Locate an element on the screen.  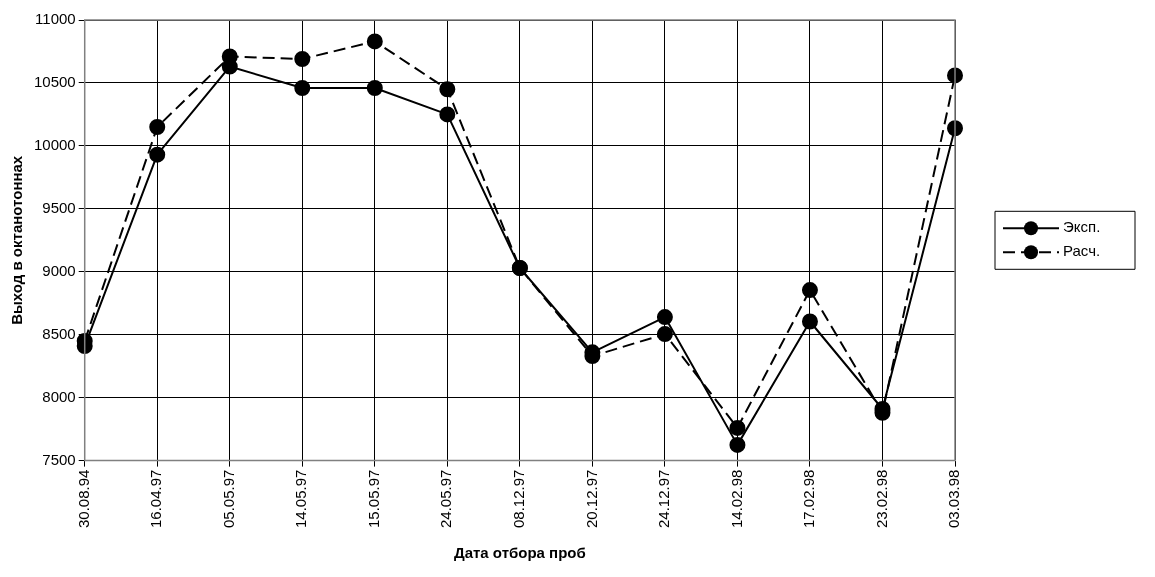
legend-label: Расч. is located at coordinates (1082, 251).